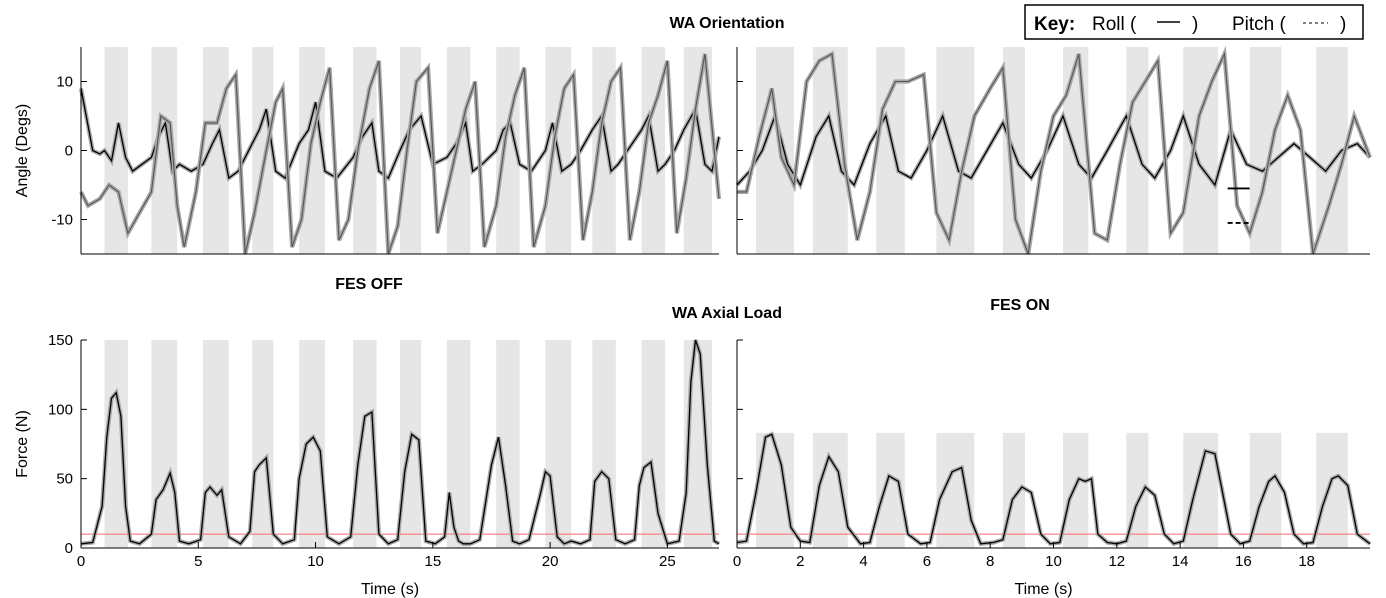  I want to click on orientation-title: WA Orientation, so click(727, 23).